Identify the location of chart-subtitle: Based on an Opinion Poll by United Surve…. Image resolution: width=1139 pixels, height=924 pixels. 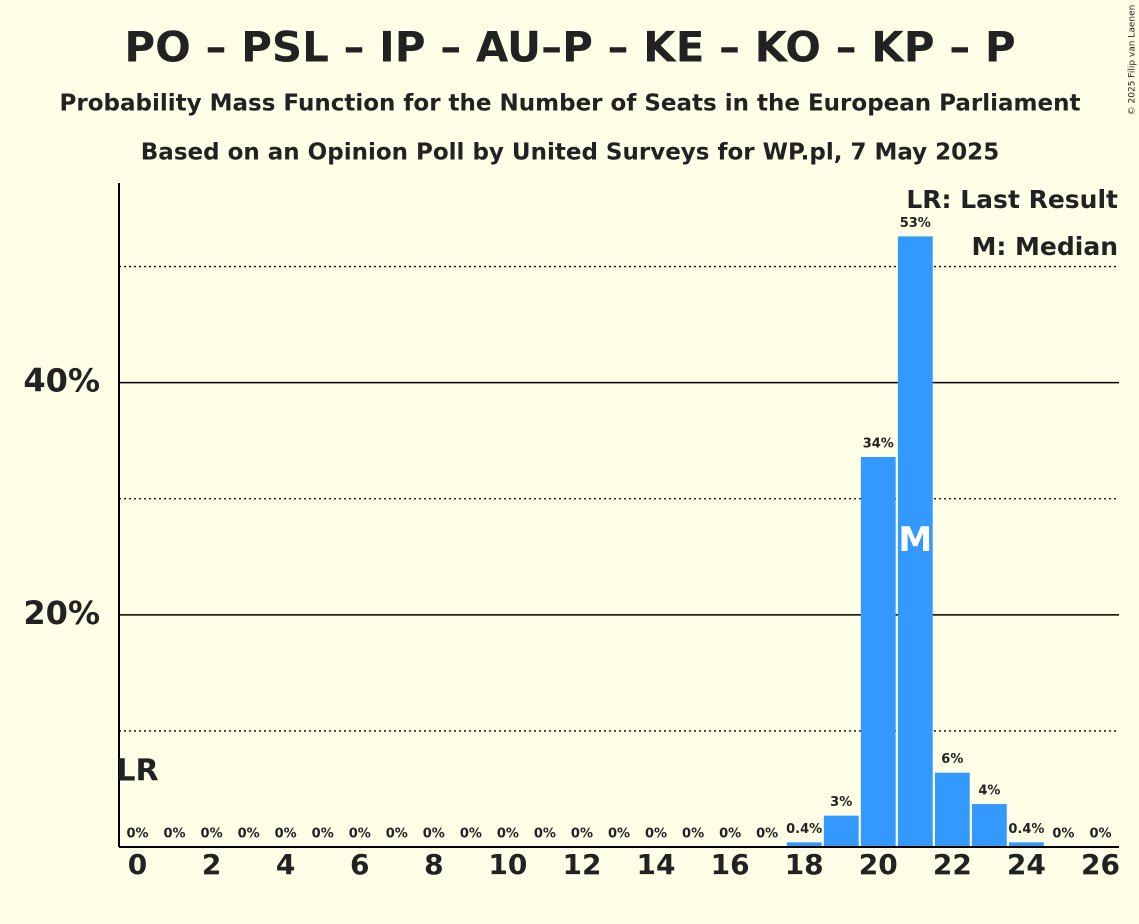
(570, 153).